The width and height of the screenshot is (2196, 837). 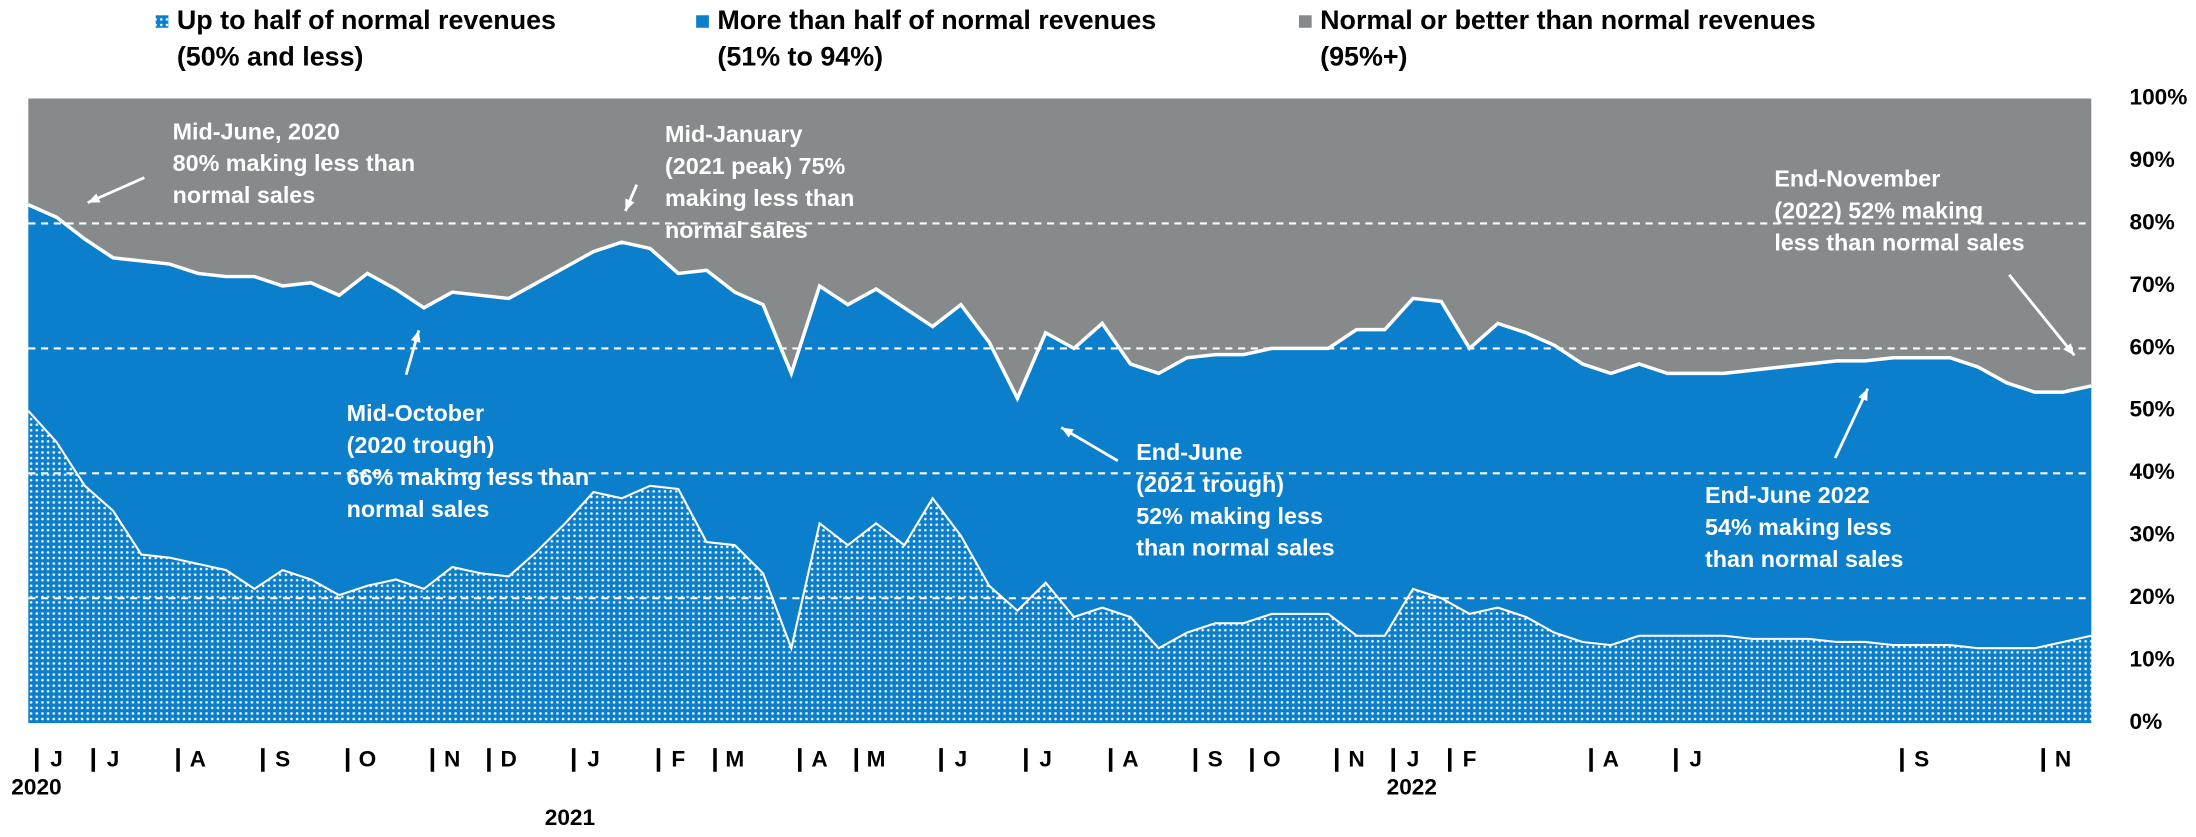 What do you see at coordinates (2151, 659) in the screenshot?
I see `y-tick-label: 10%` at bounding box center [2151, 659].